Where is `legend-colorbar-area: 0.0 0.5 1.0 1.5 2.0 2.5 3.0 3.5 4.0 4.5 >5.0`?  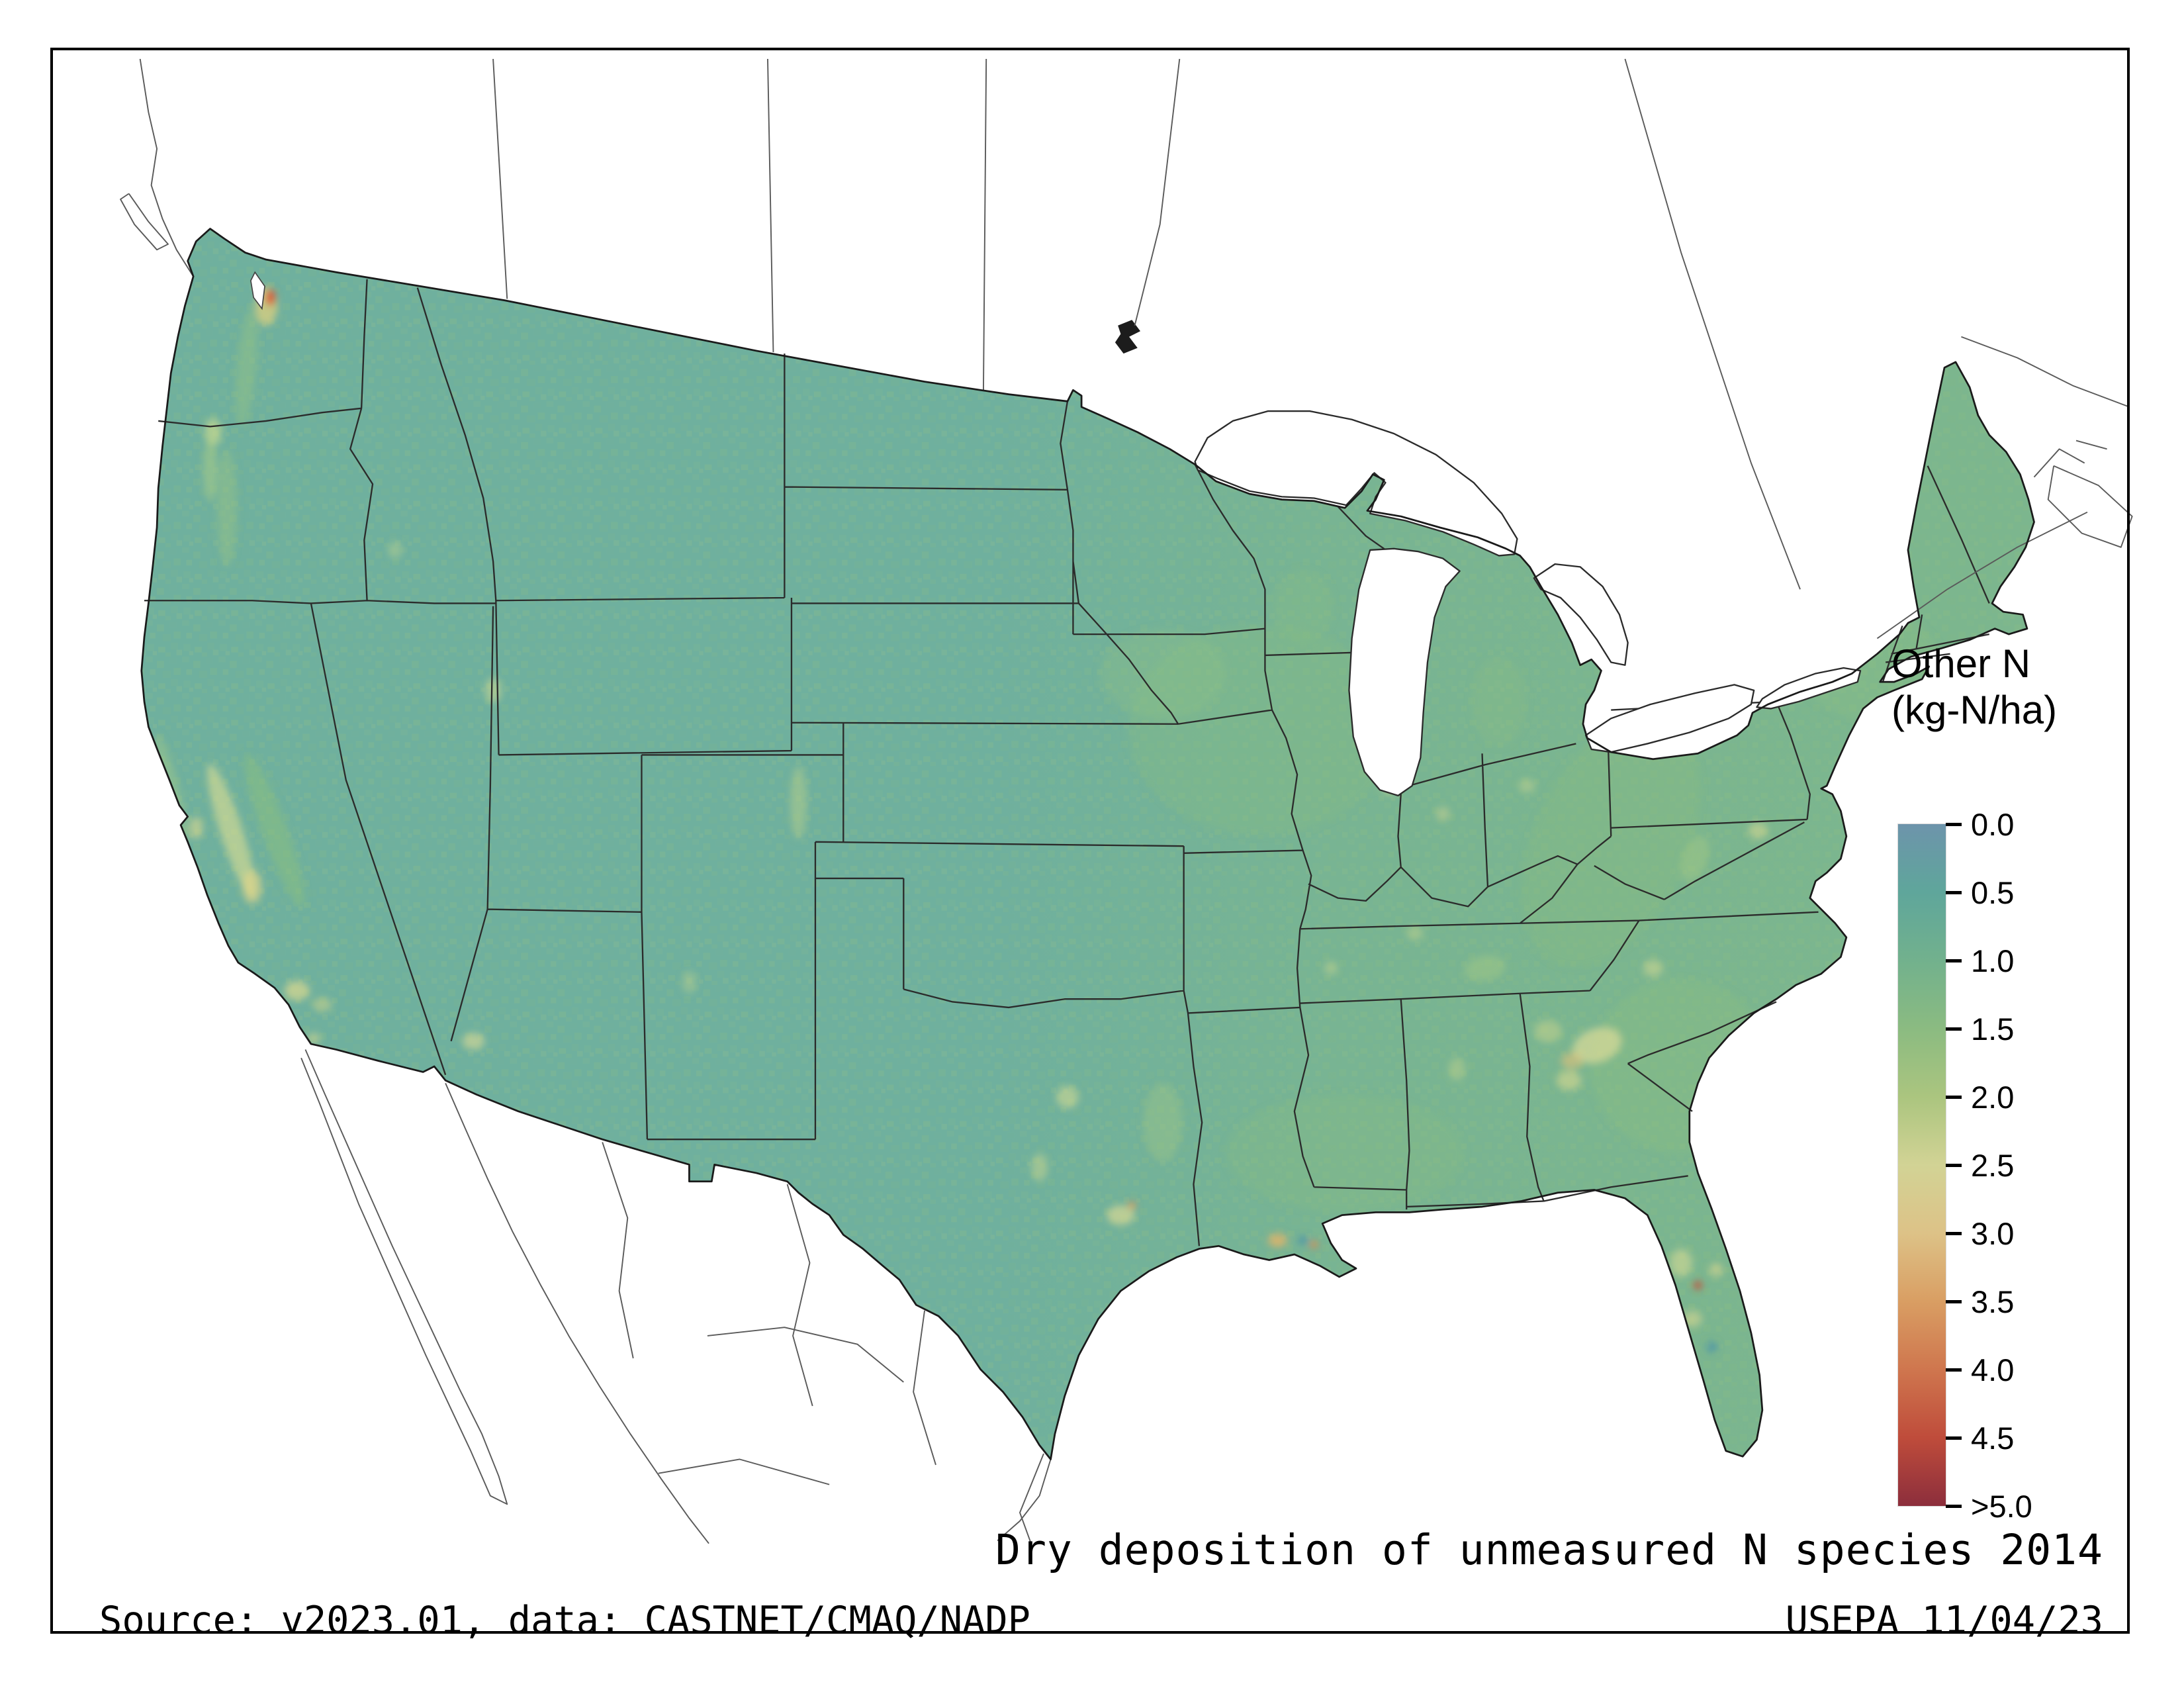
legend-colorbar-area: 0.0 0.5 1.0 1.5 2.0 2.5 3.0 3.5 4.0 4.5 >5.0 is located at coordinates (2036, 1165).